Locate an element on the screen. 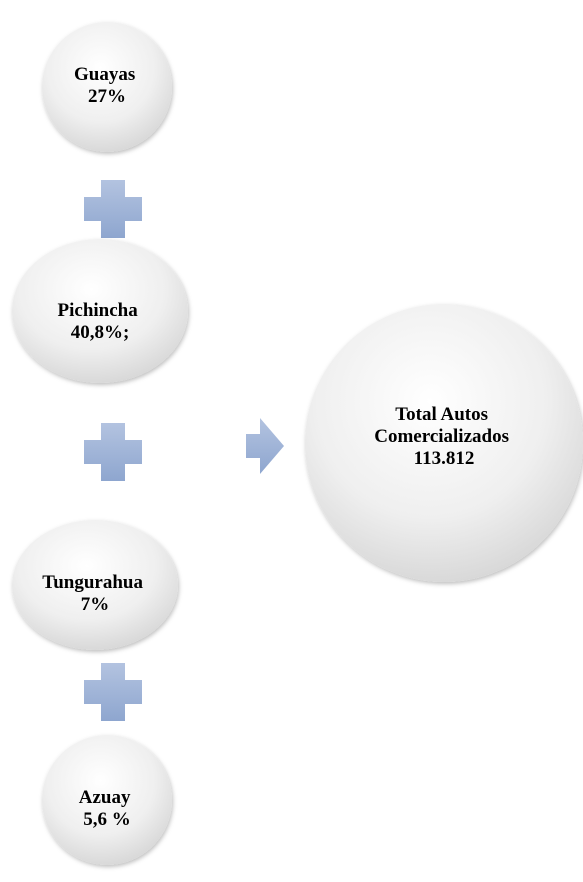 This screenshot has width=583, height=882. text-line: Comercializados is located at coordinates (441, 436).